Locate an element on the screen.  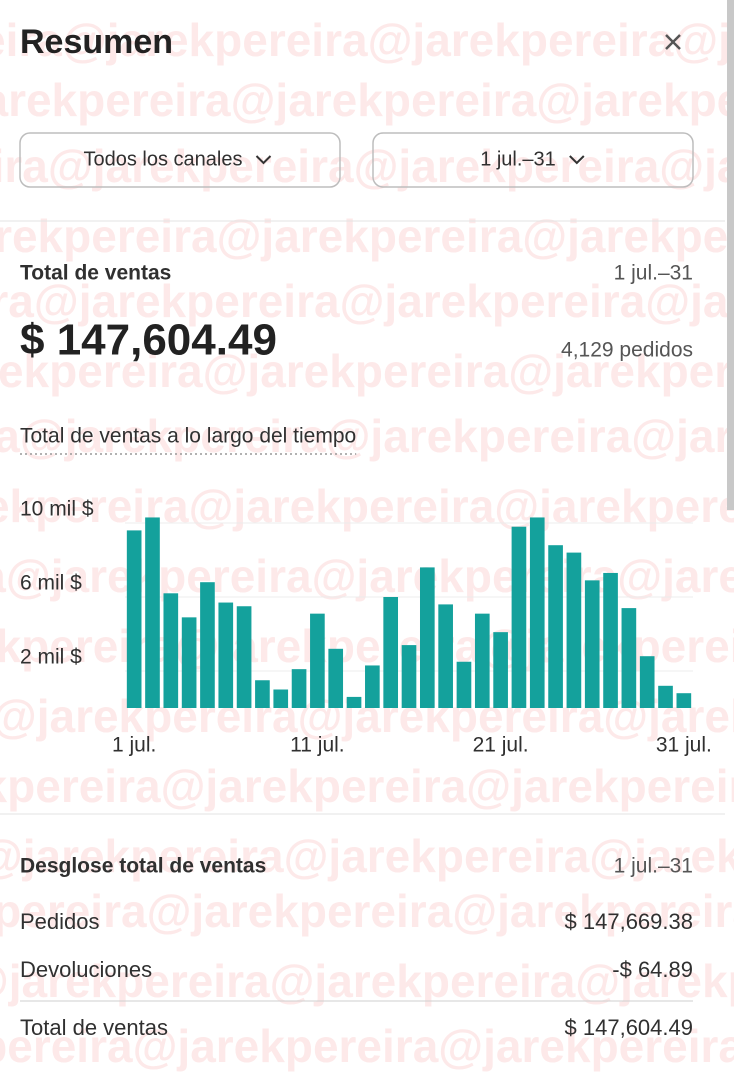
breakdown-title: Desglose total de ventas is located at coordinates (143, 866).